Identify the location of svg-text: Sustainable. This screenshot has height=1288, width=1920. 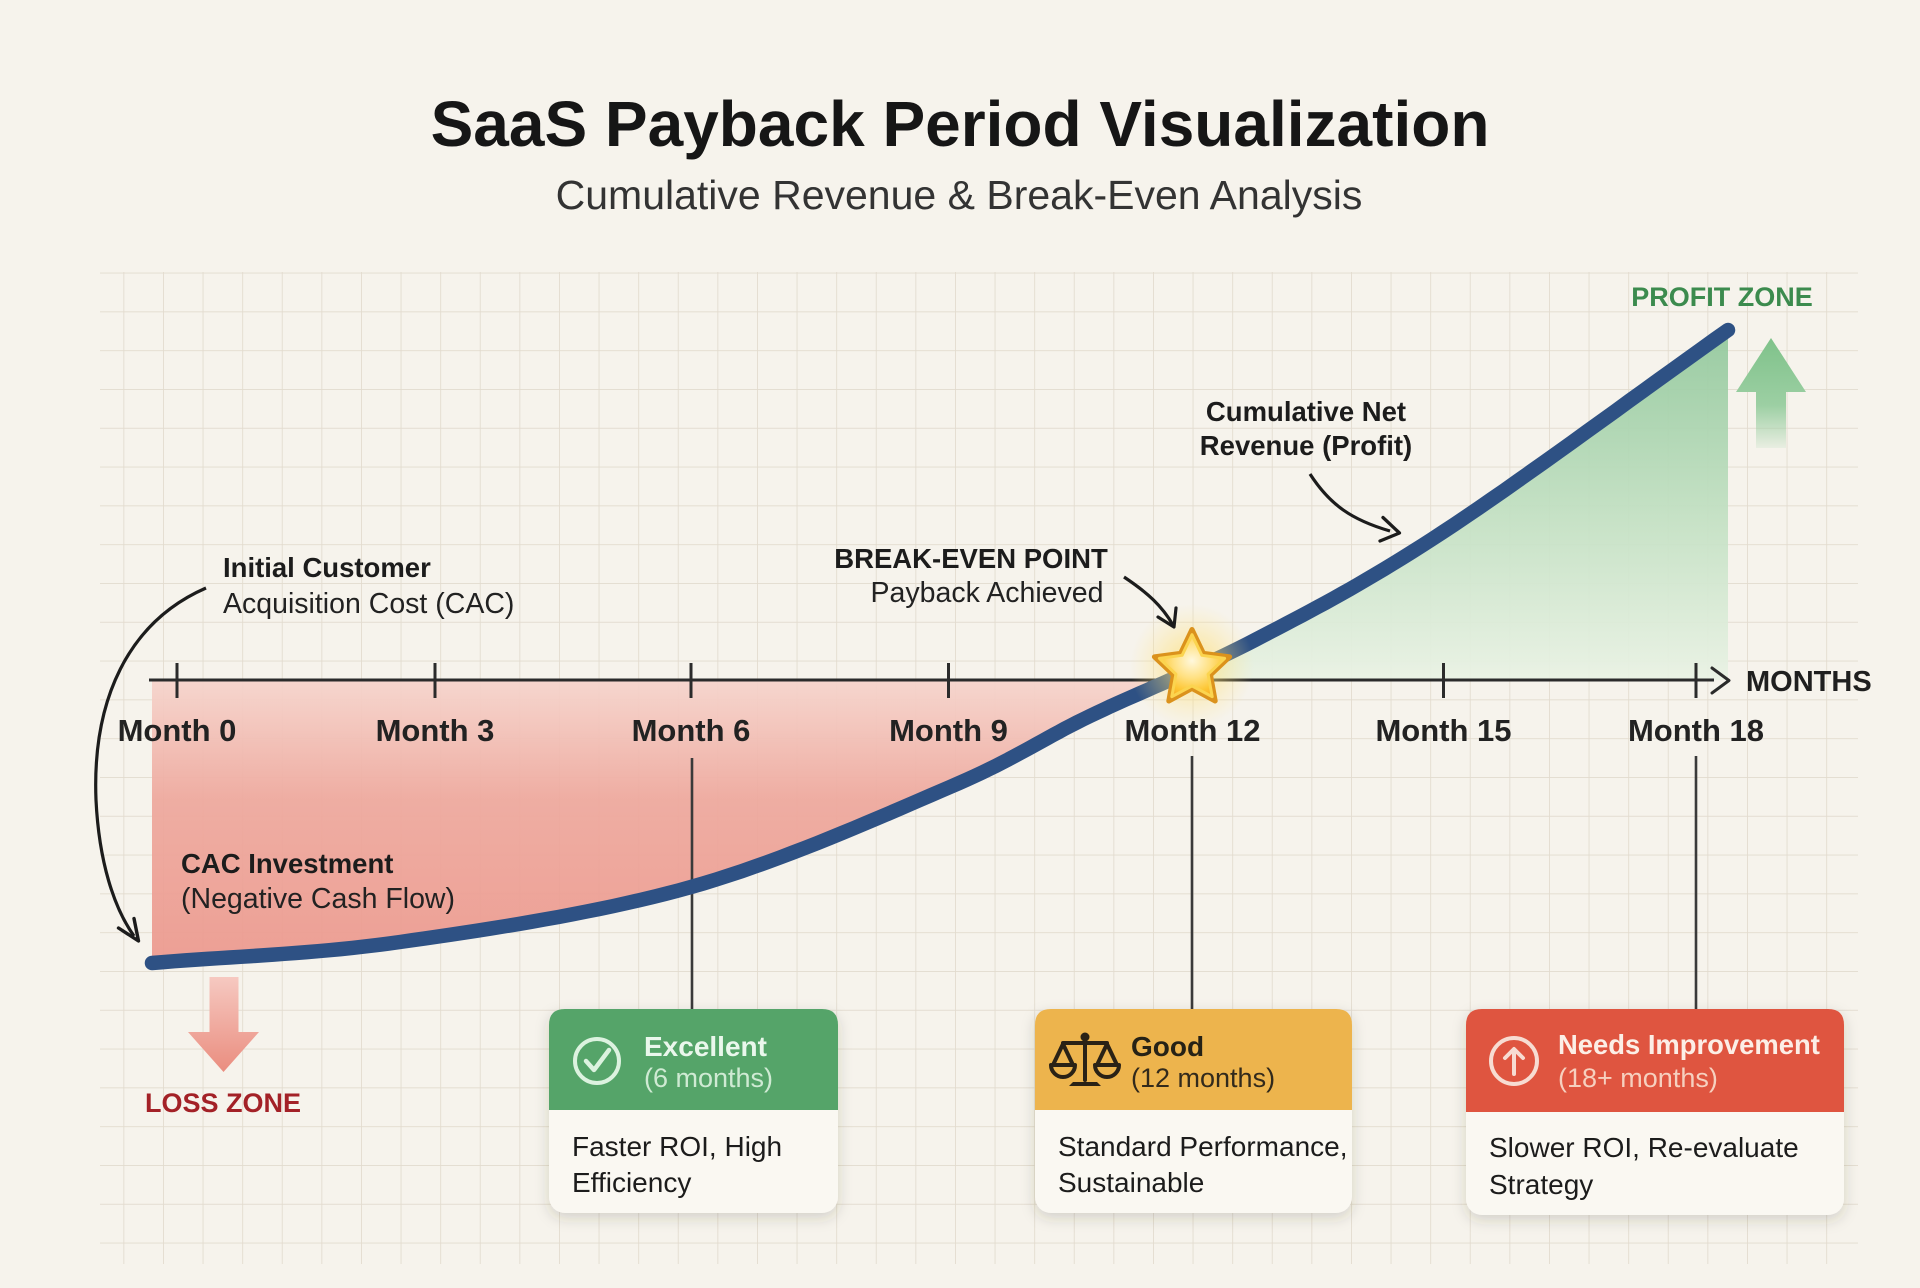
(1131, 1182).